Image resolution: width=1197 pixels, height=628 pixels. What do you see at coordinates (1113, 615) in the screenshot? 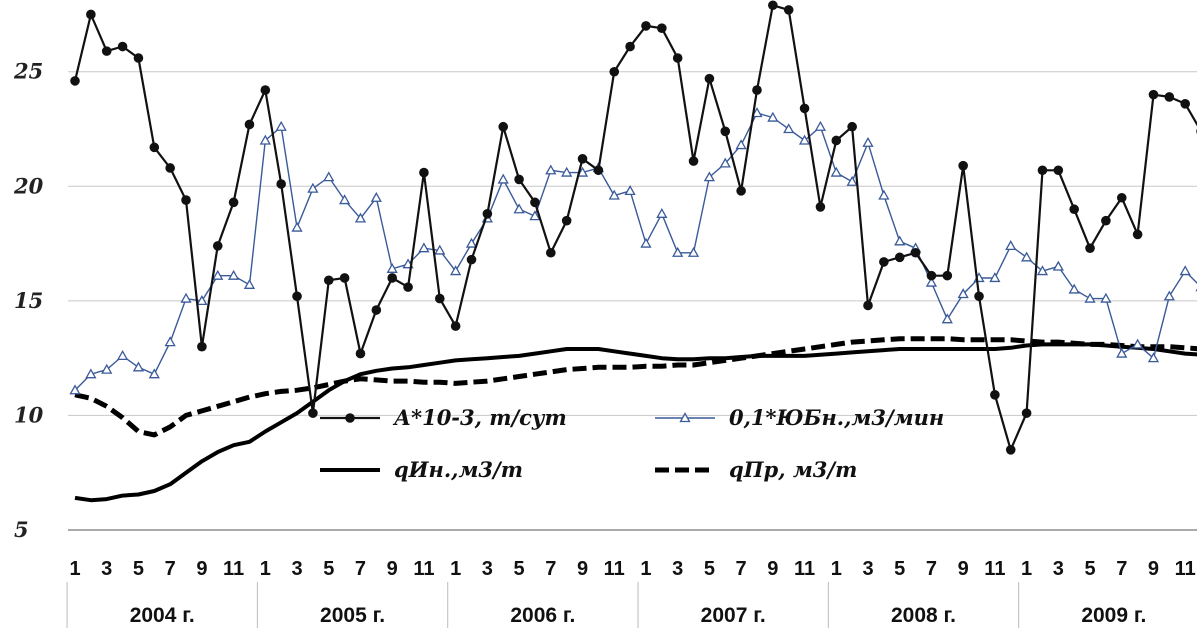
I see `x-year-label: 2009 г.` at bounding box center [1113, 615].